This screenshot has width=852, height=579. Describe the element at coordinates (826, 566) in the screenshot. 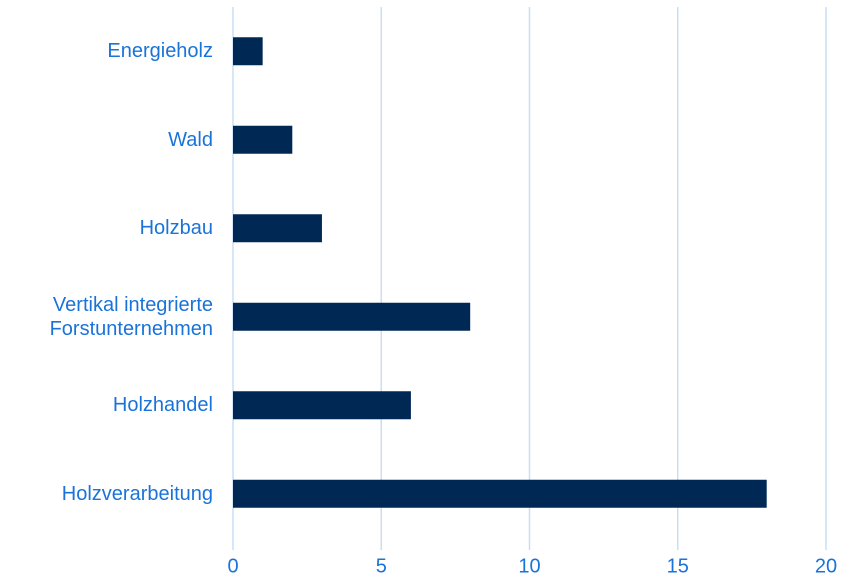

I see `x-tick-label: 20` at that location.